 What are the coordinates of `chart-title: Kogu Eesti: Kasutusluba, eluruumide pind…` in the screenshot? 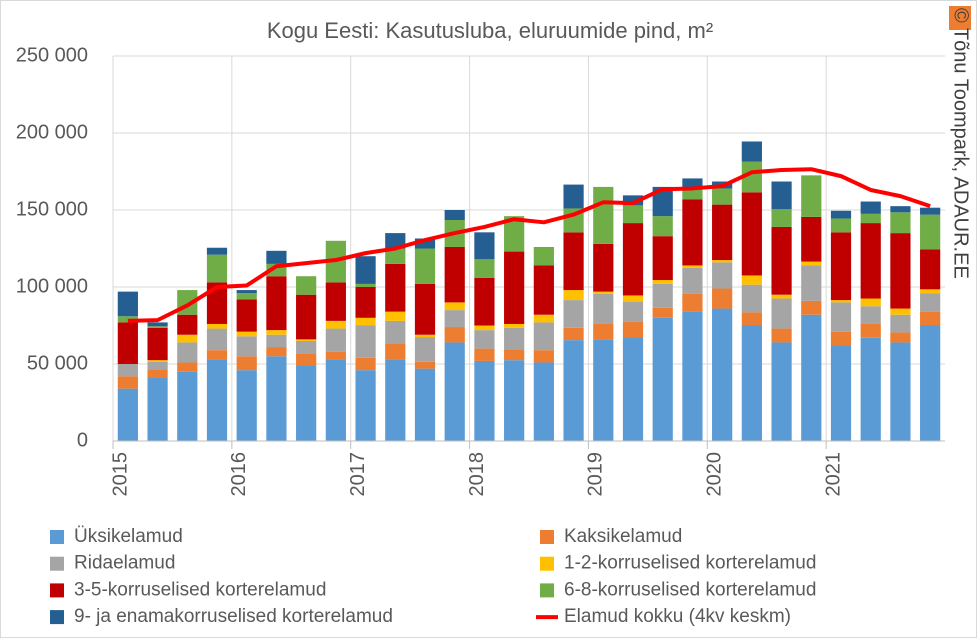 It's located at (490, 30).